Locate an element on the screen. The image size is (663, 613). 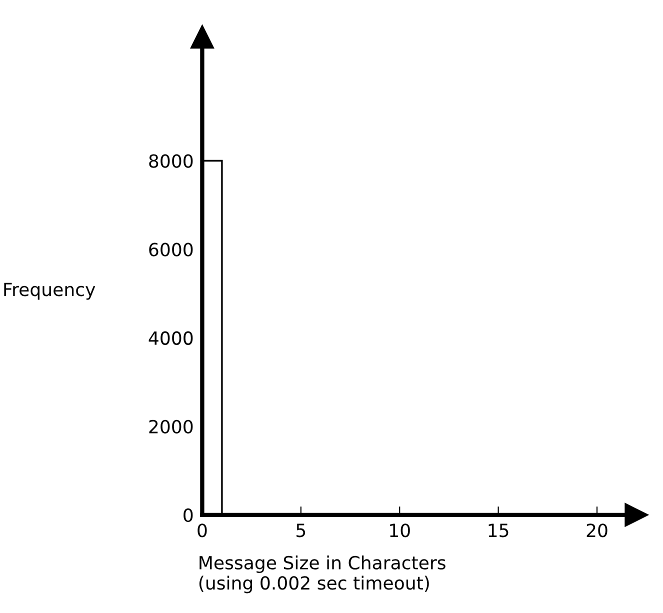
y-tick-label: 0 is located at coordinates (188, 515).